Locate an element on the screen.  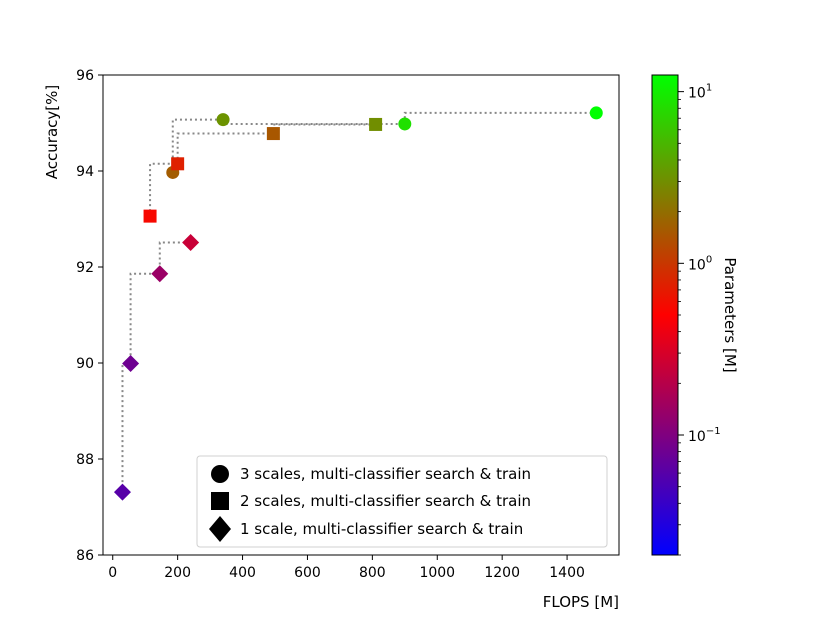
x-tick-label: 400 is located at coordinates (242, 573).